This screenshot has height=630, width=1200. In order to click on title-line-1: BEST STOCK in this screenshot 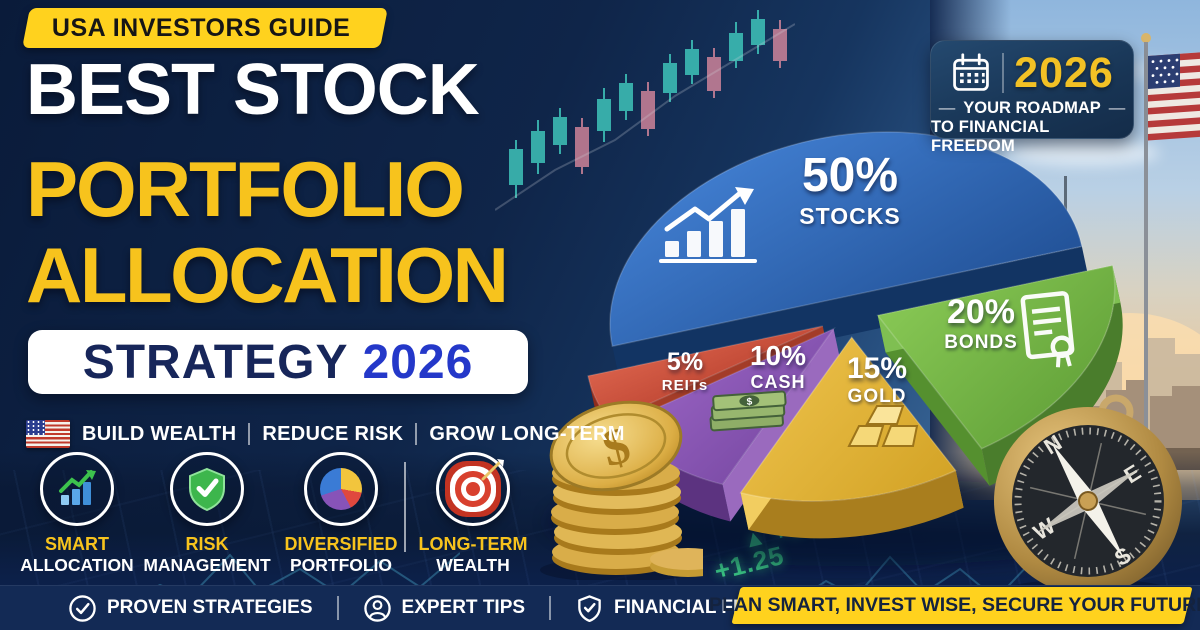, I will do `click(253, 90)`.